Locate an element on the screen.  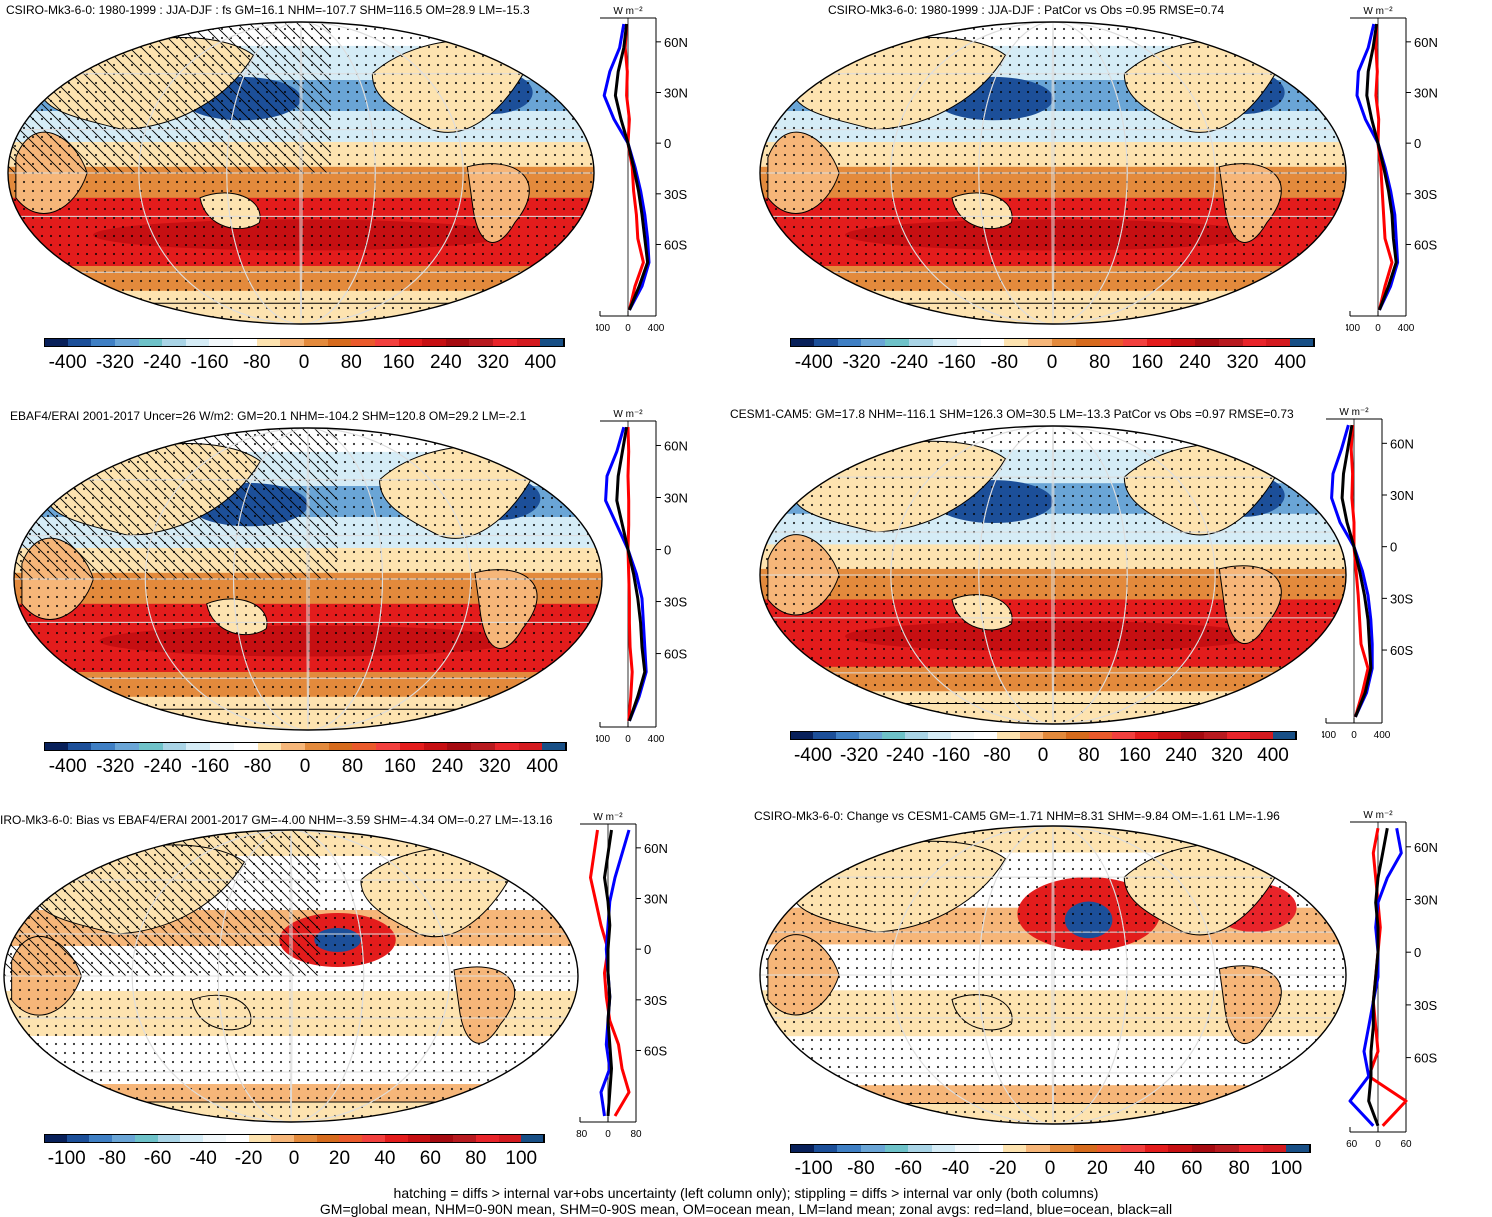
colorbar-frame is located at coordinates (304, 342).